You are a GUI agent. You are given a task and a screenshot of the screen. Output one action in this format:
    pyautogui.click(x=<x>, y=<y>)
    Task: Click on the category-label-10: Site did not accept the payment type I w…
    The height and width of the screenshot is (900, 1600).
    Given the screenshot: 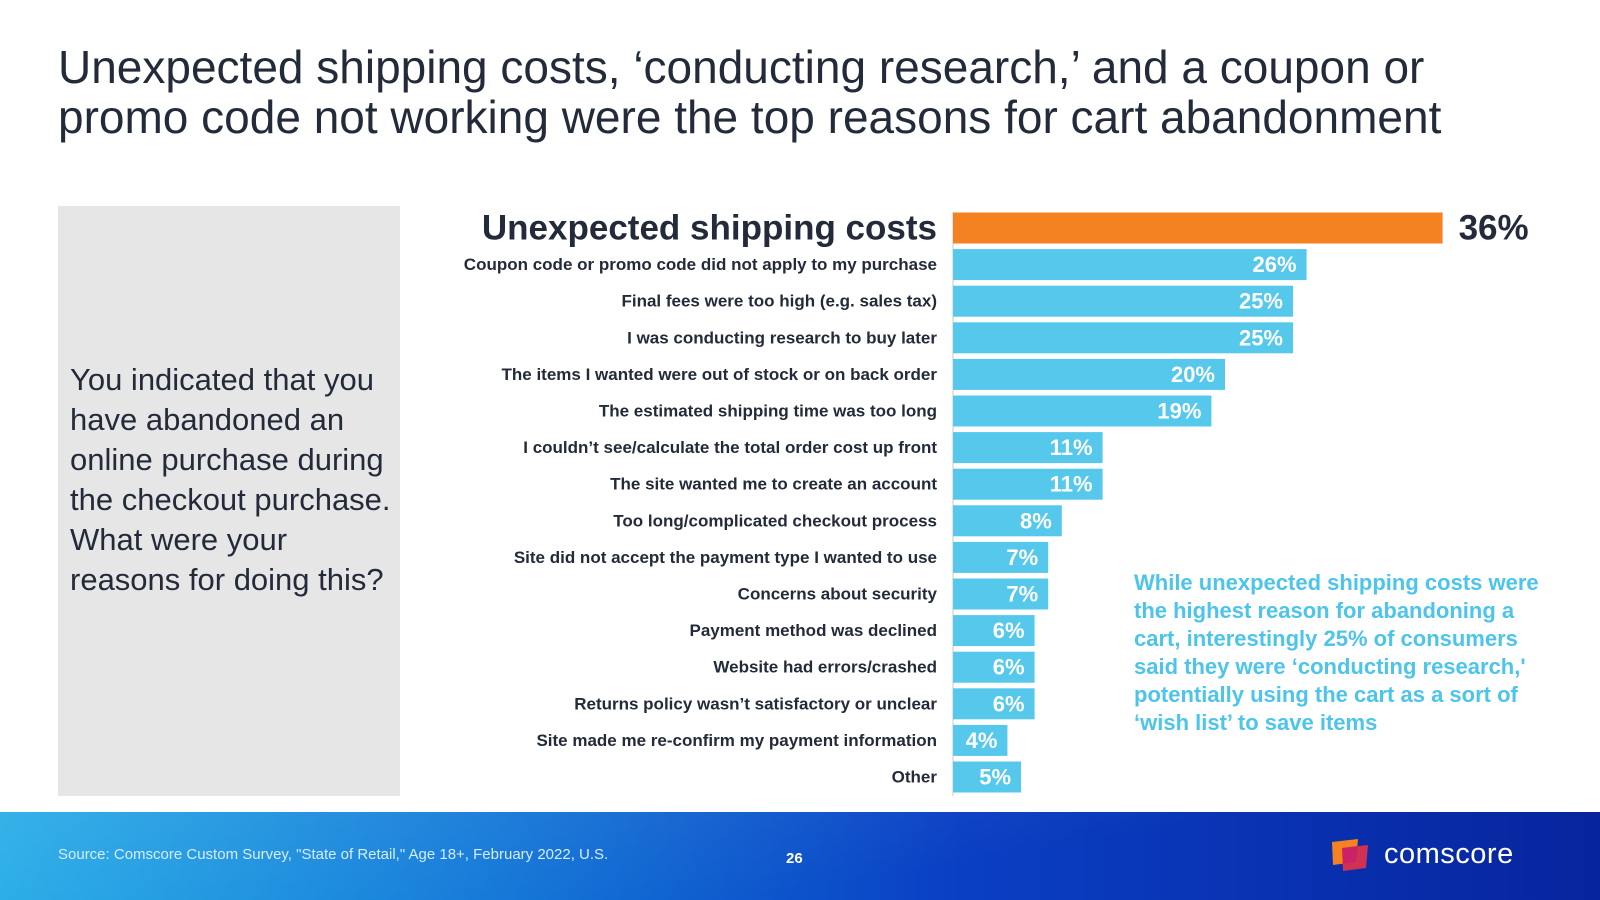 What is the action you would take?
    pyautogui.click(x=725, y=557)
    